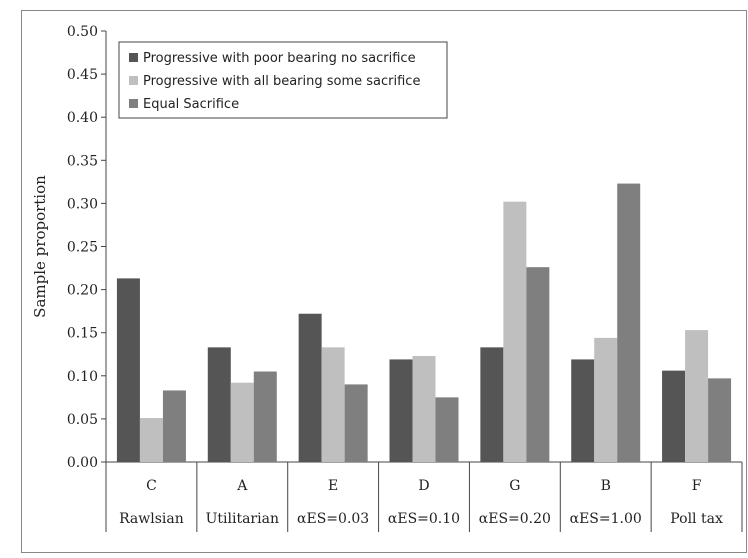 The image size is (748, 558). Describe the element at coordinates (423, 486) in the screenshot. I see `category-code-label: D` at that location.